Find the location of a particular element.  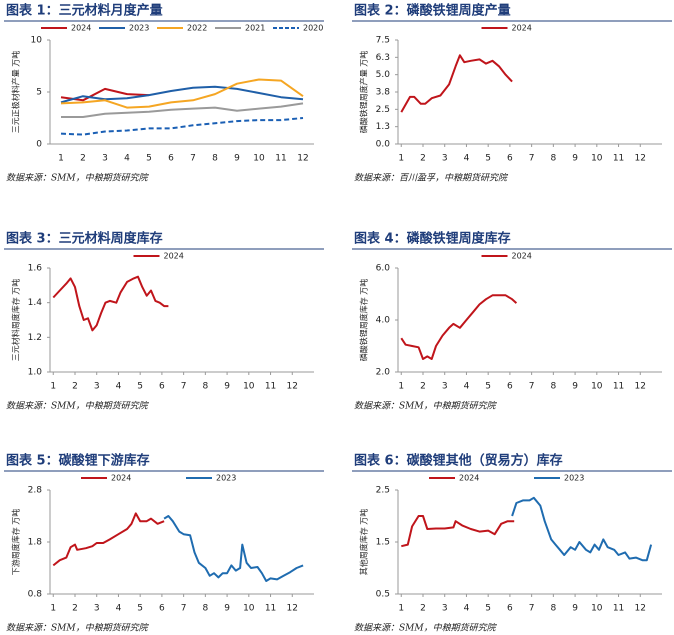

y-axis-label: 磷酸铁锂周度库存 万吨 is located at coordinates (364, 320).